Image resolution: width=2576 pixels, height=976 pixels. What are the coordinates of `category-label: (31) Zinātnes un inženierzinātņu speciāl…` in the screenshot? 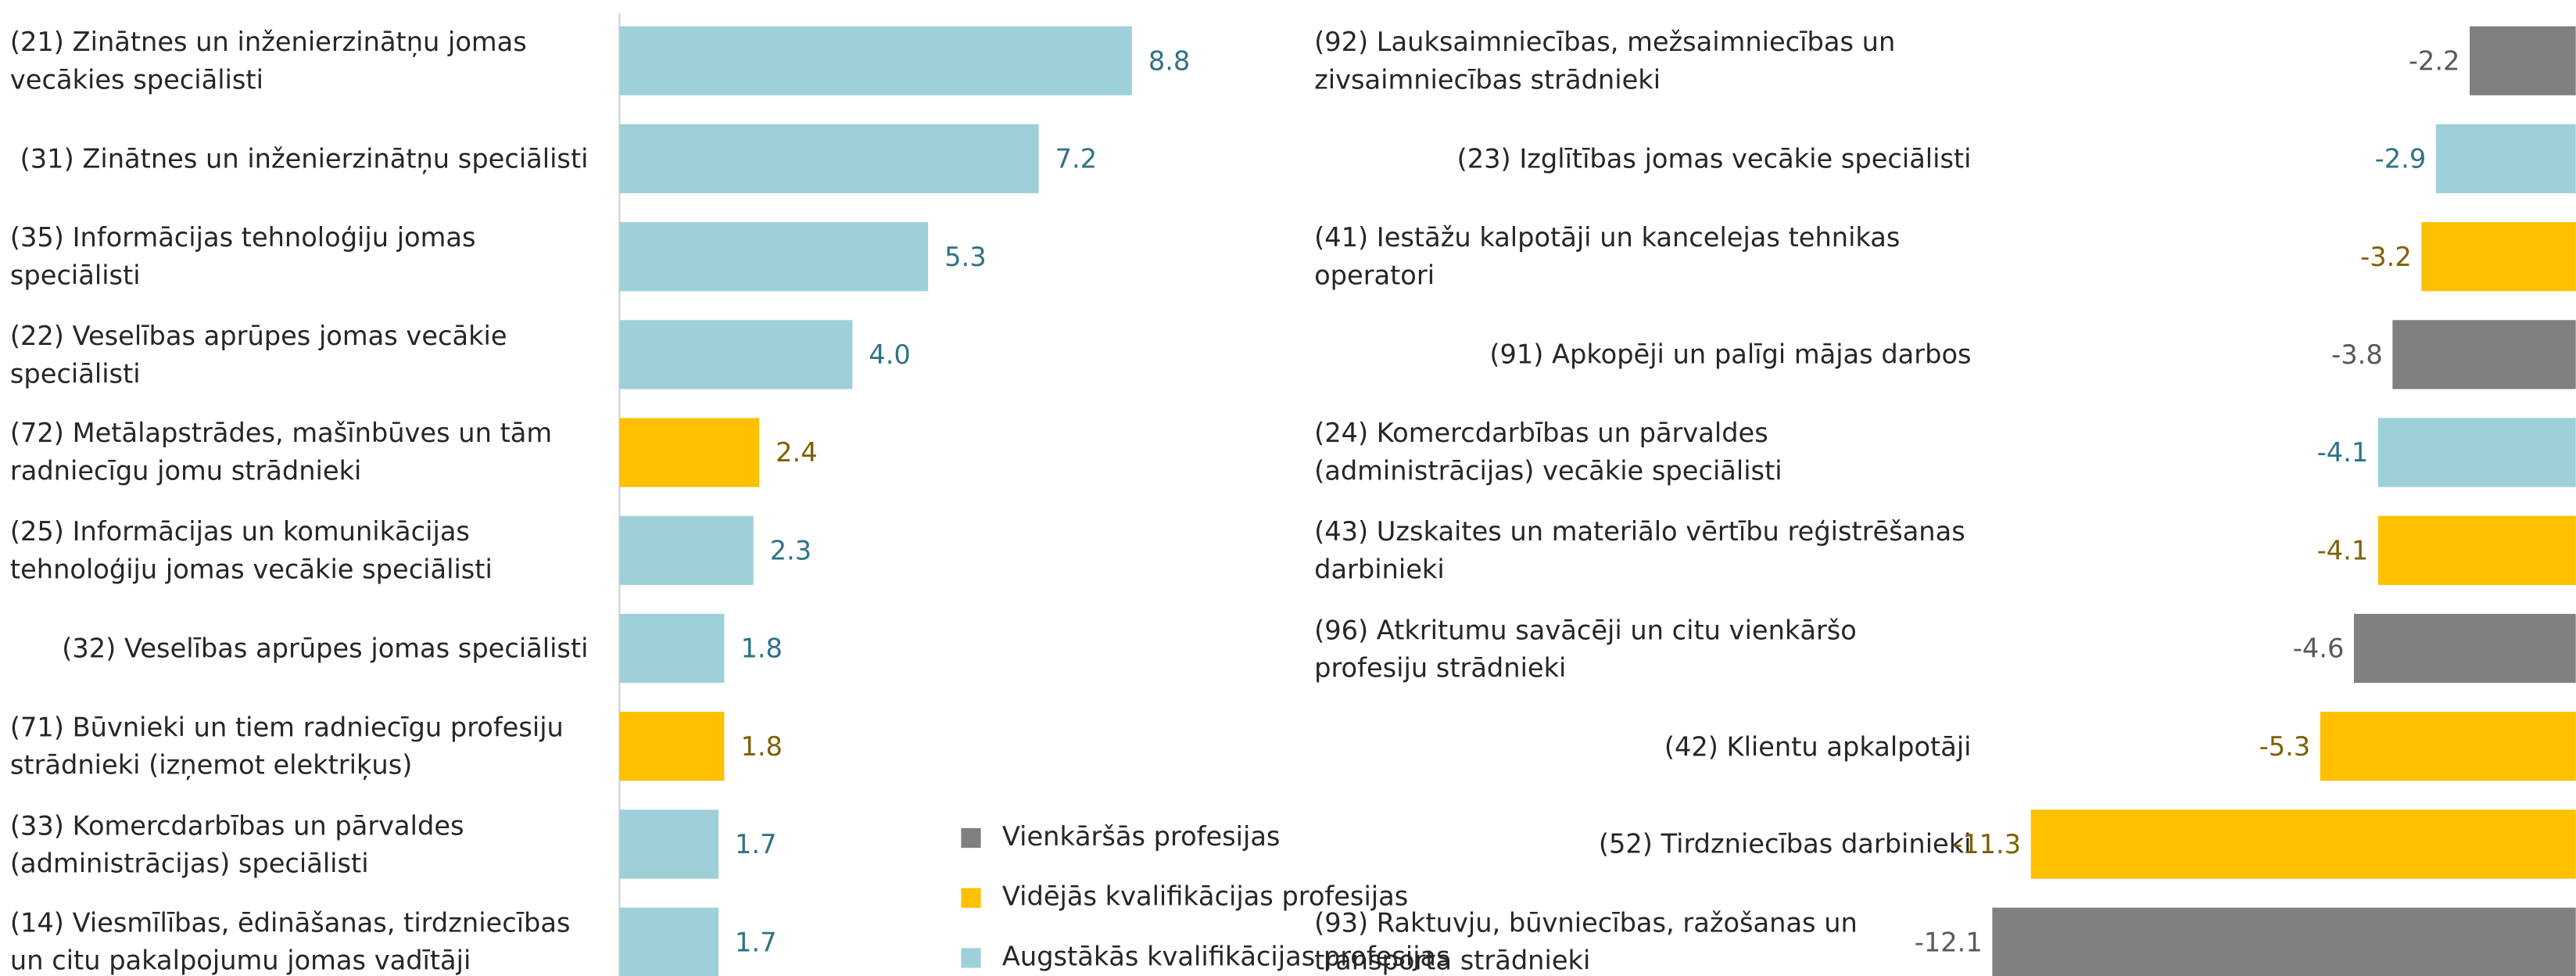 It's located at (304, 158).